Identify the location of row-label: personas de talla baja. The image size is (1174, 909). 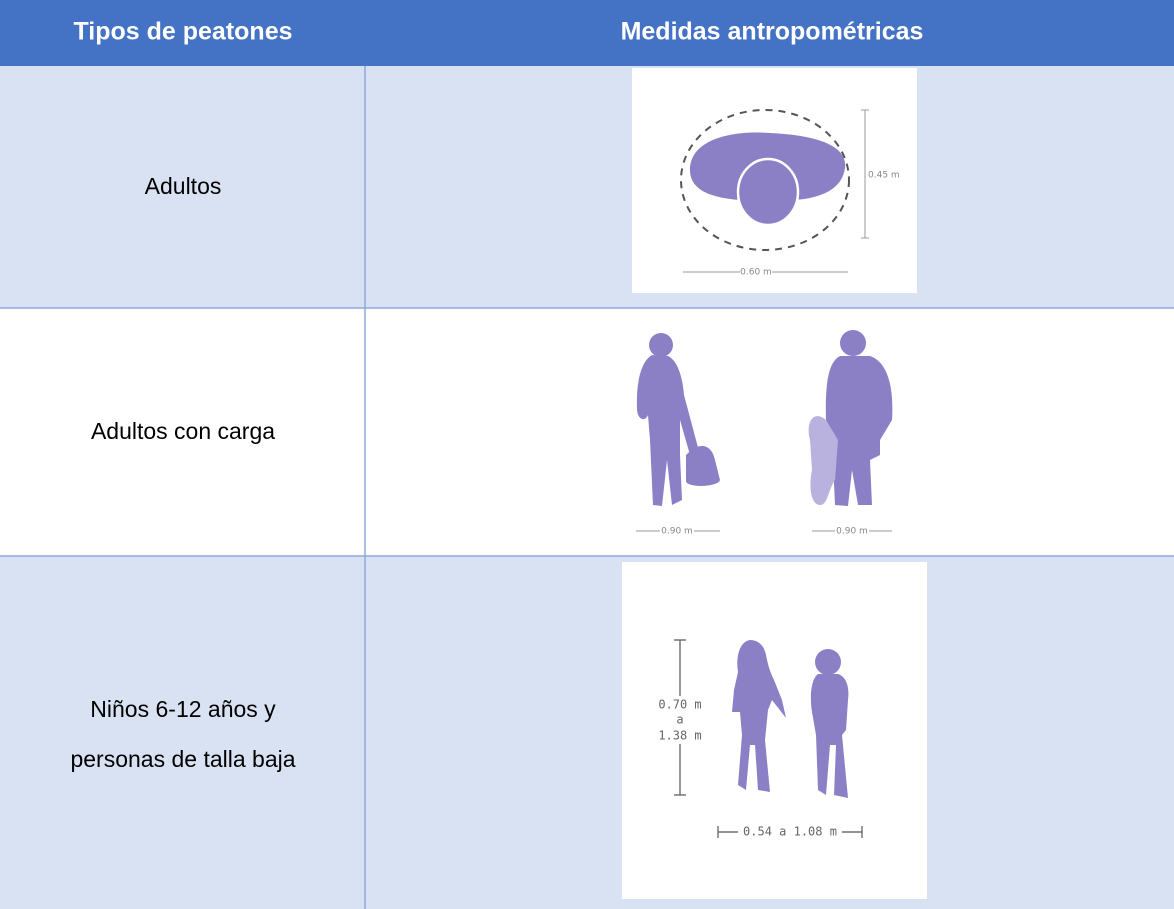
(182, 759).